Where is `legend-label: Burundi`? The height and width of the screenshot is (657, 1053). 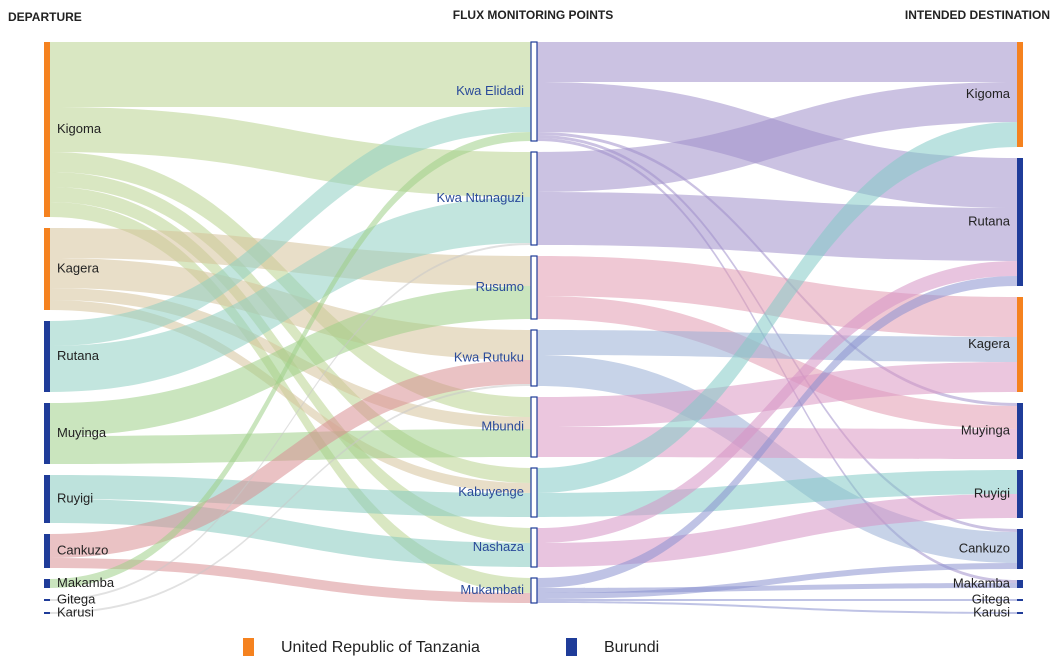 legend-label: Burundi is located at coordinates (631, 647).